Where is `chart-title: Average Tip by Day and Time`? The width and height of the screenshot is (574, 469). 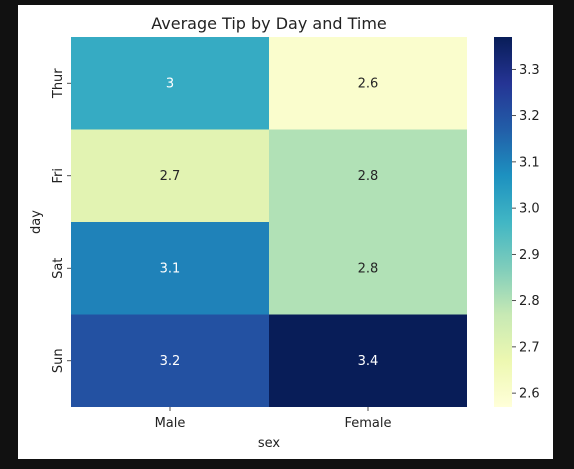
chart-title: Average Tip by Day and Time is located at coordinates (269, 23).